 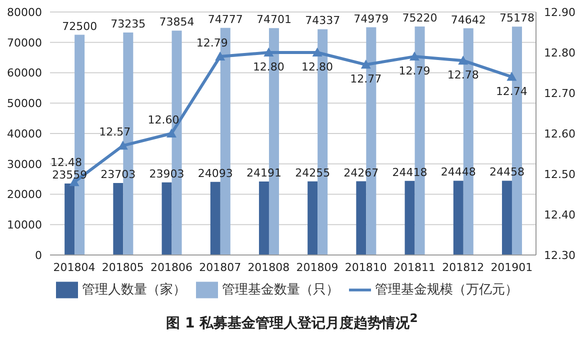 What do you see at coordinates (220, 267) in the screenshot?
I see `x-tick-label: 201807` at bounding box center [220, 267].